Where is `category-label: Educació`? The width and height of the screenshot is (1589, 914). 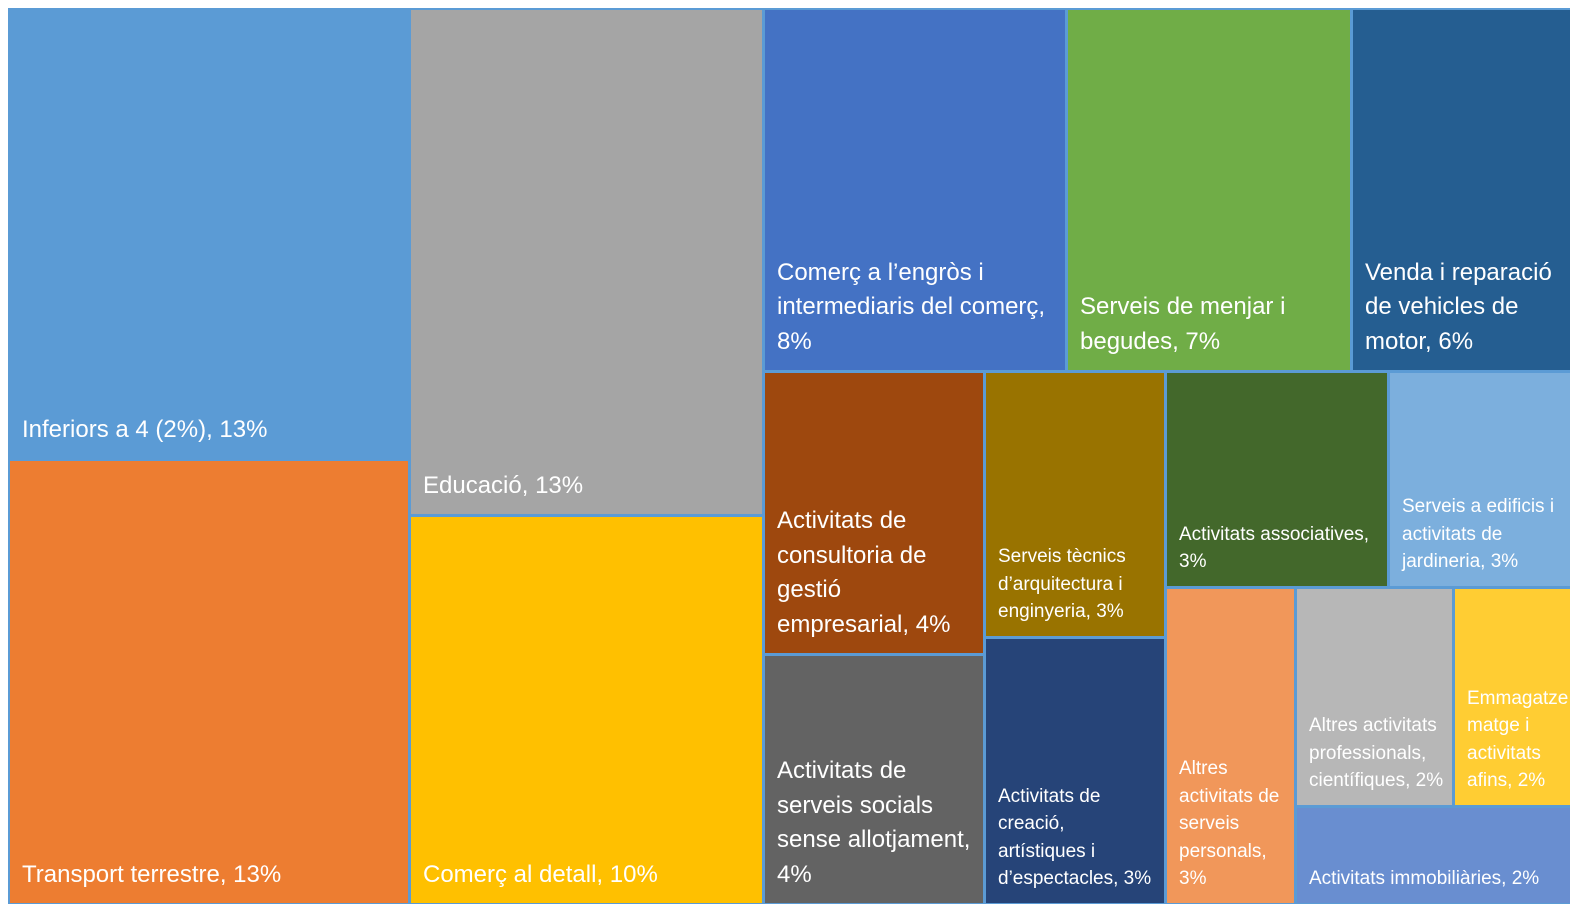
category-label: Educació is located at coordinates (472, 486).